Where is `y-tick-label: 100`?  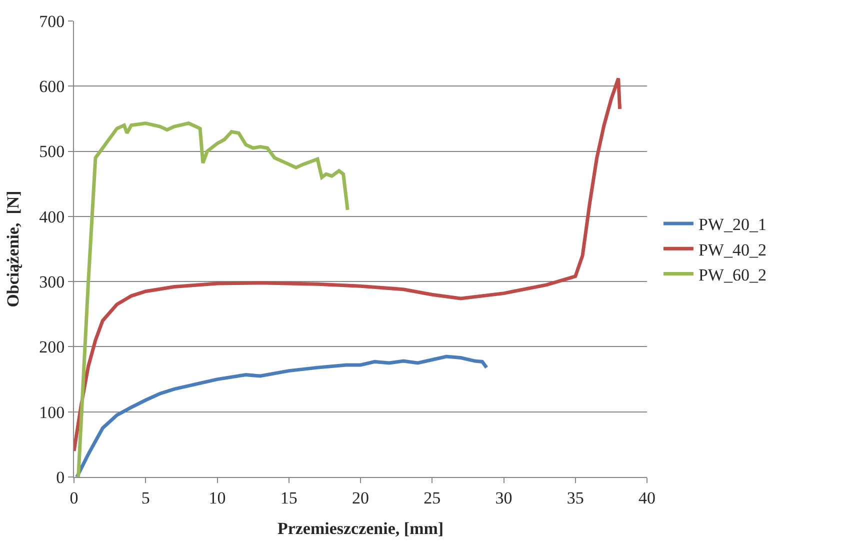 y-tick-label: 100 is located at coordinates (52, 412).